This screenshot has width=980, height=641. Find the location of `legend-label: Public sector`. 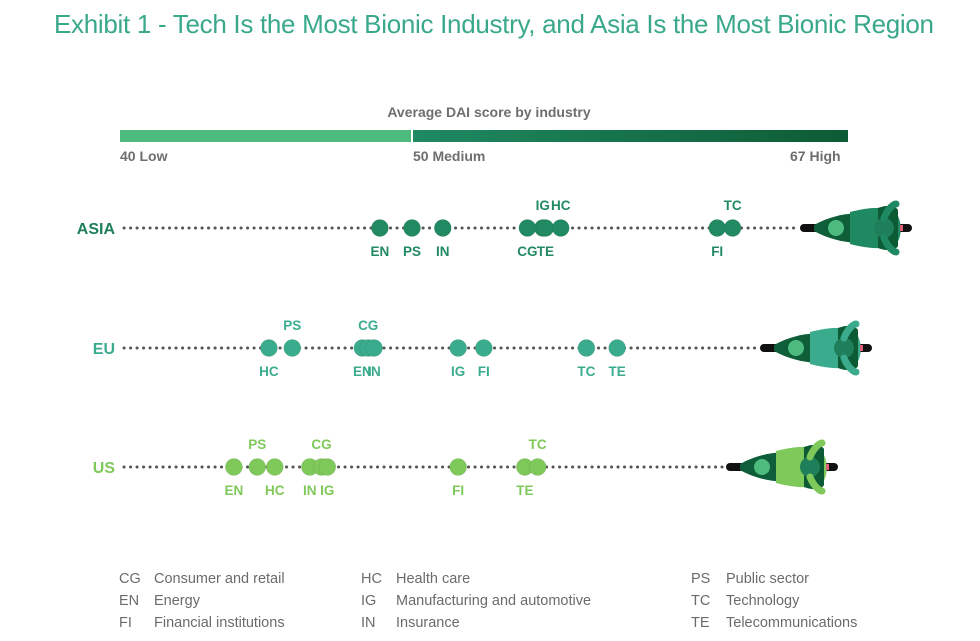

legend-label: Public sector is located at coordinates (768, 579).